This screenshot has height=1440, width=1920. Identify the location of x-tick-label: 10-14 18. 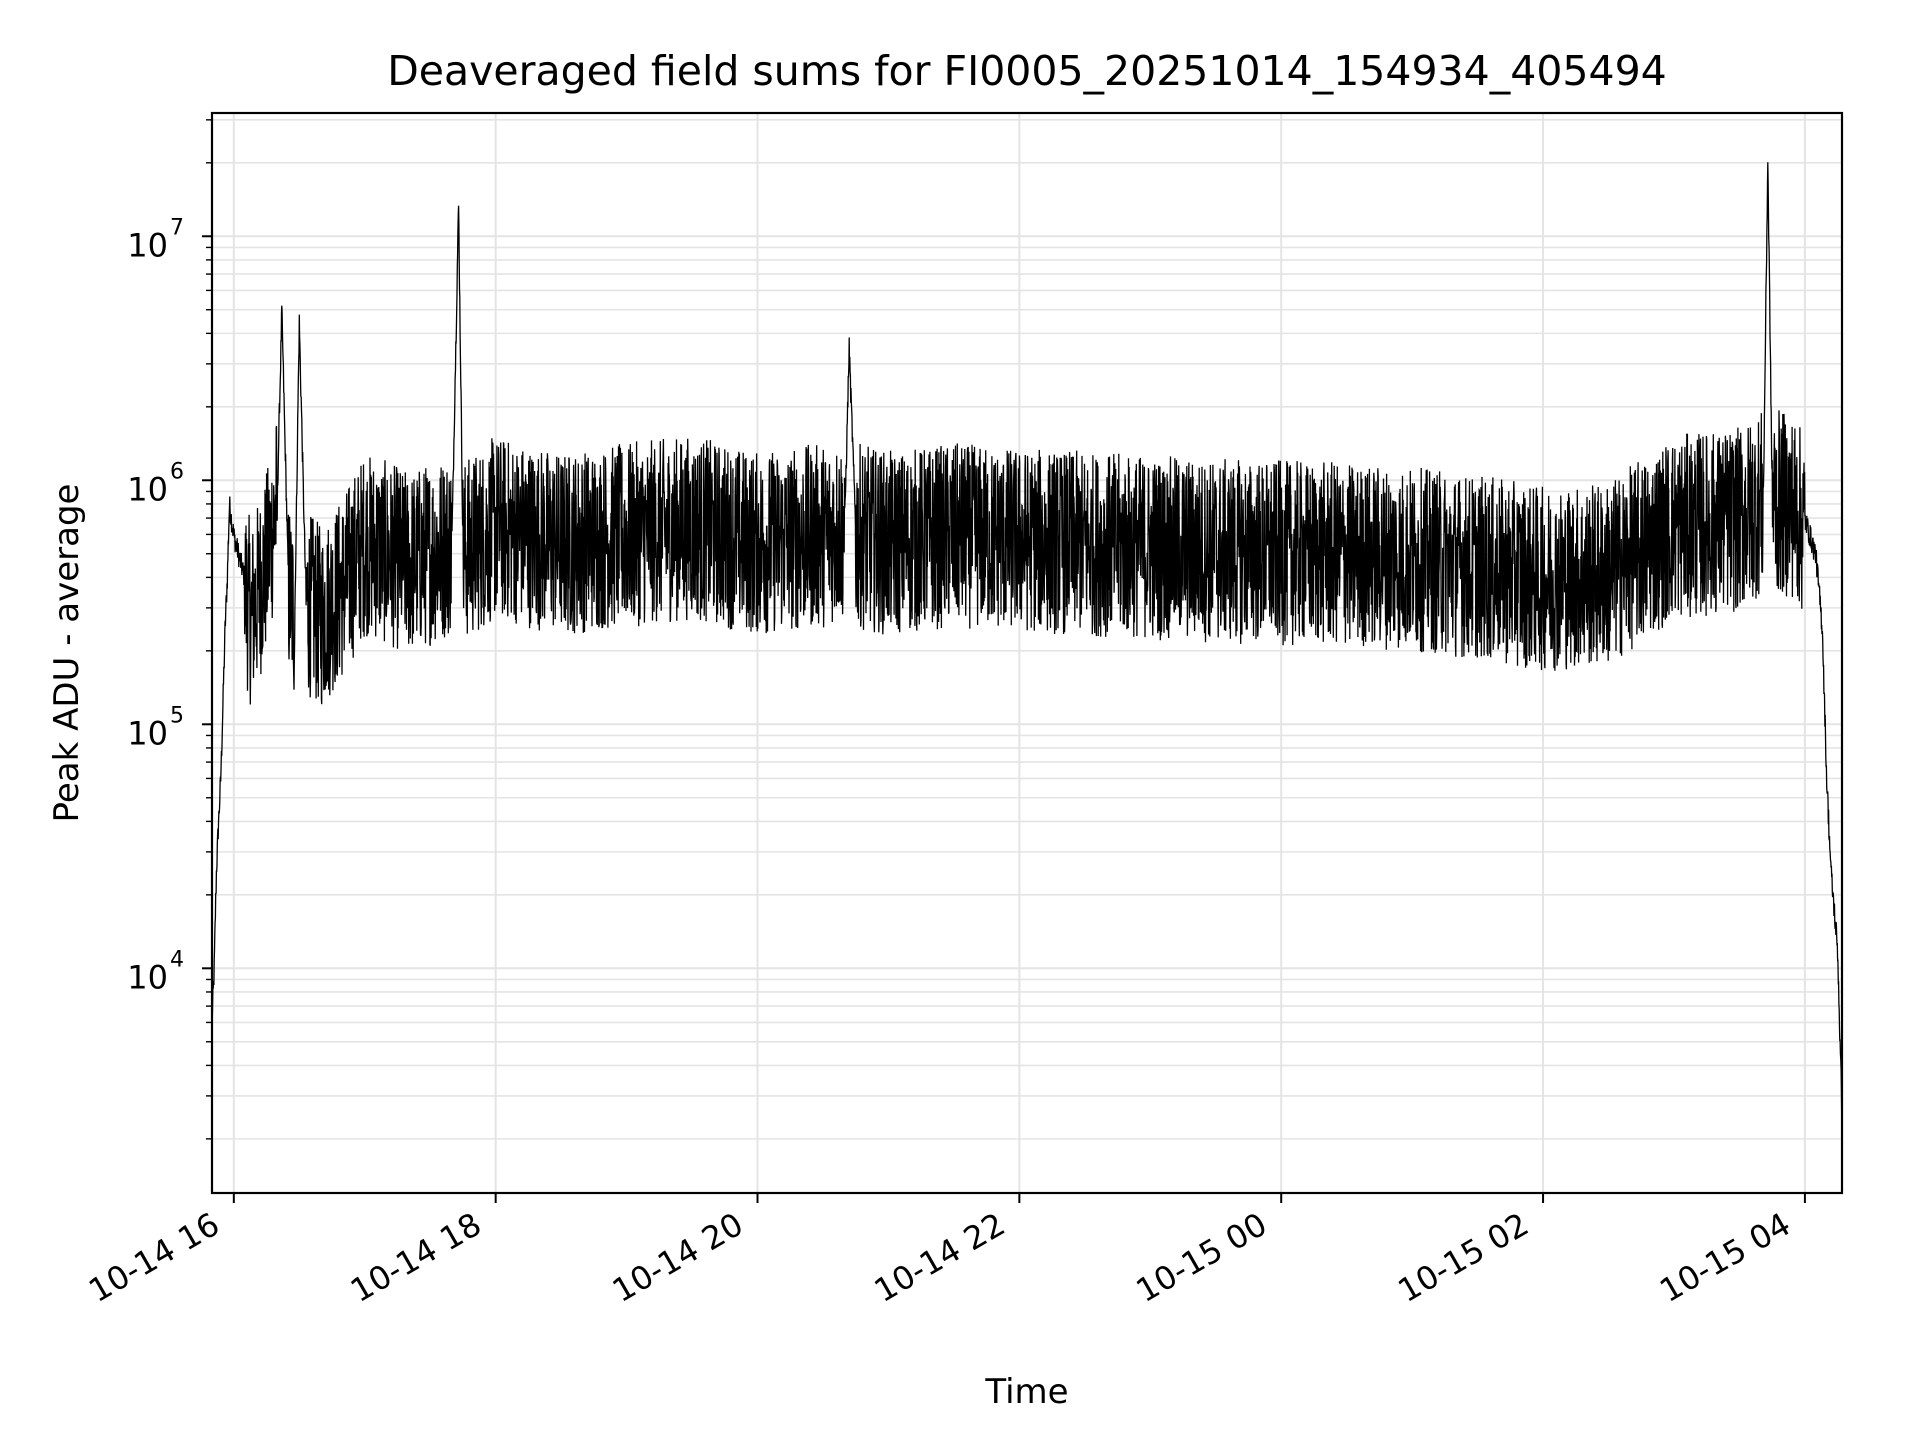
(416, 1257).